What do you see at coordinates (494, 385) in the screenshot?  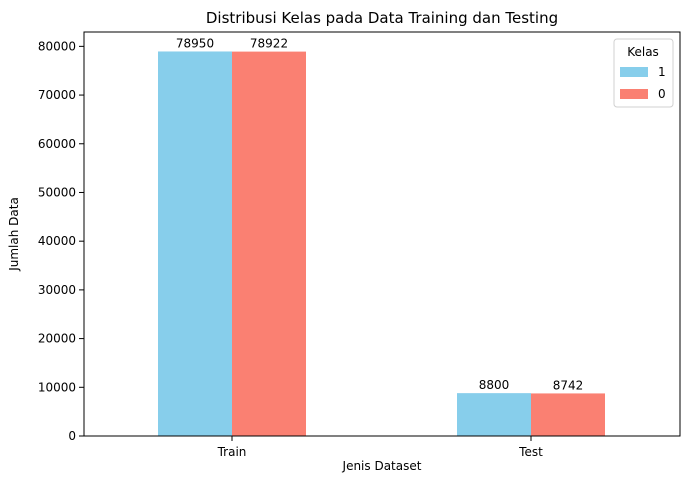 I see `data-label-test-kelas-1: 8800` at bounding box center [494, 385].